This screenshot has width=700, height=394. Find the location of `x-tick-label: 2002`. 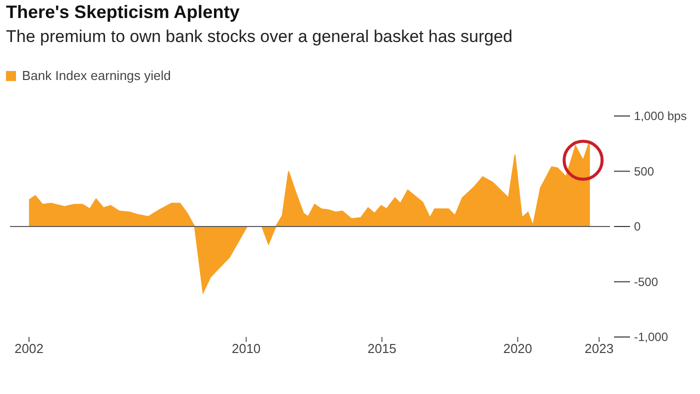

x-tick-label: 2002 is located at coordinates (29, 348).